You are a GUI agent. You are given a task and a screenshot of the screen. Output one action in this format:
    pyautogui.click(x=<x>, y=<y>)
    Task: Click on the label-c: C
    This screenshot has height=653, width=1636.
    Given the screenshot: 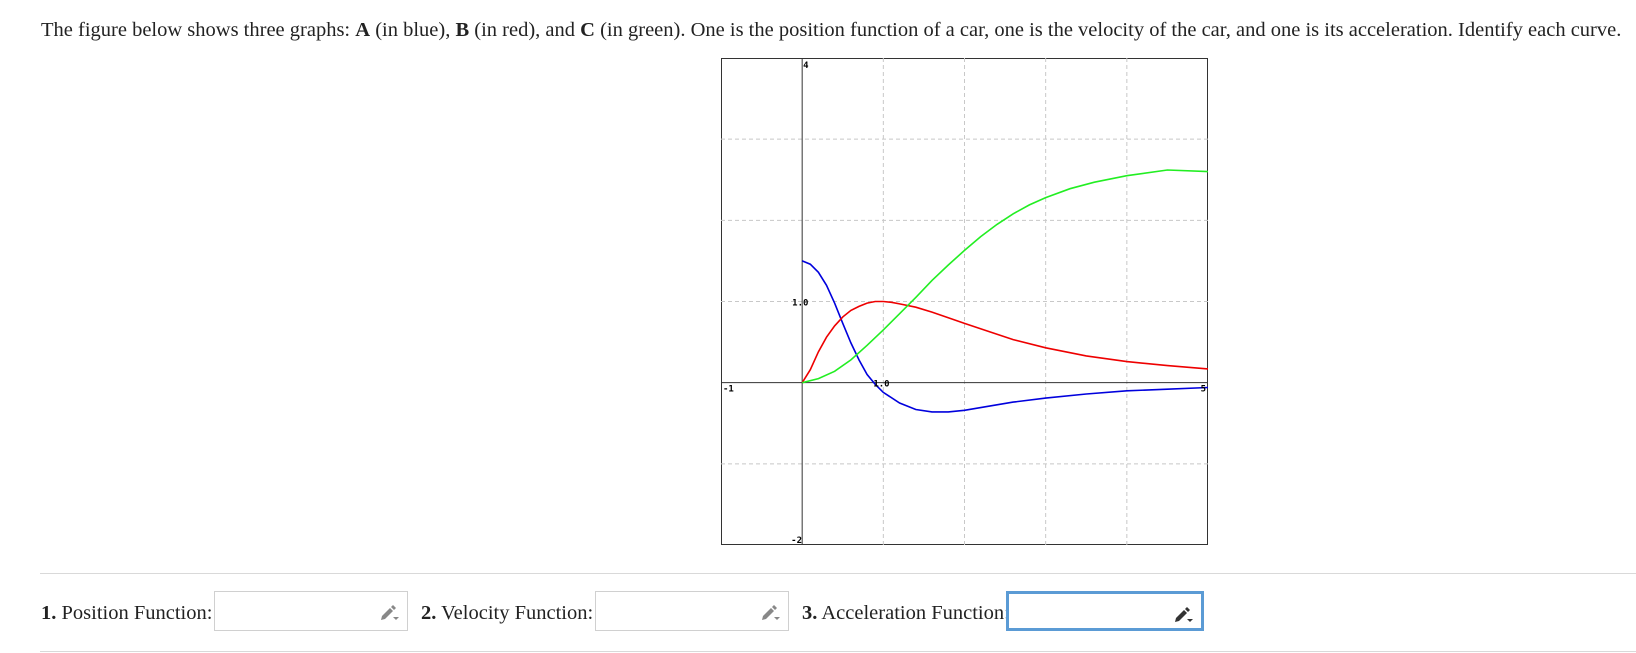 What is the action you would take?
    pyautogui.click(x=587, y=30)
    